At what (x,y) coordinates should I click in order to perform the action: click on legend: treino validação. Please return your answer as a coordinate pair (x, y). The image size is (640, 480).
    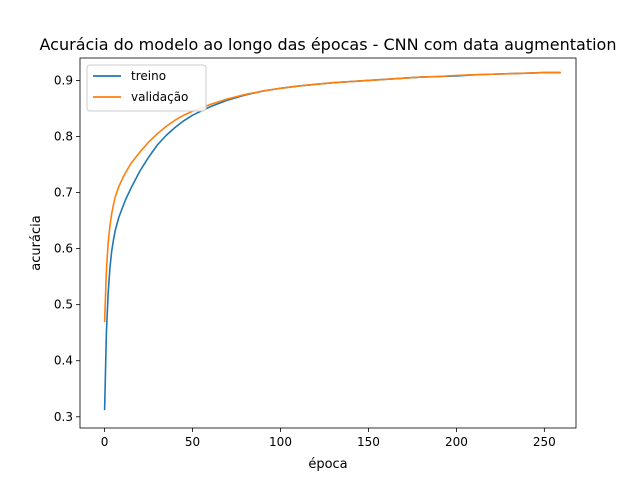
    Looking at the image, I should click on (146, 88).